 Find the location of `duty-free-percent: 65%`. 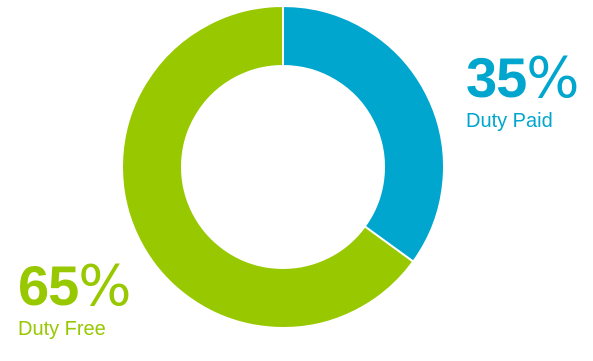

duty-free-percent: 65% is located at coordinates (75, 286).